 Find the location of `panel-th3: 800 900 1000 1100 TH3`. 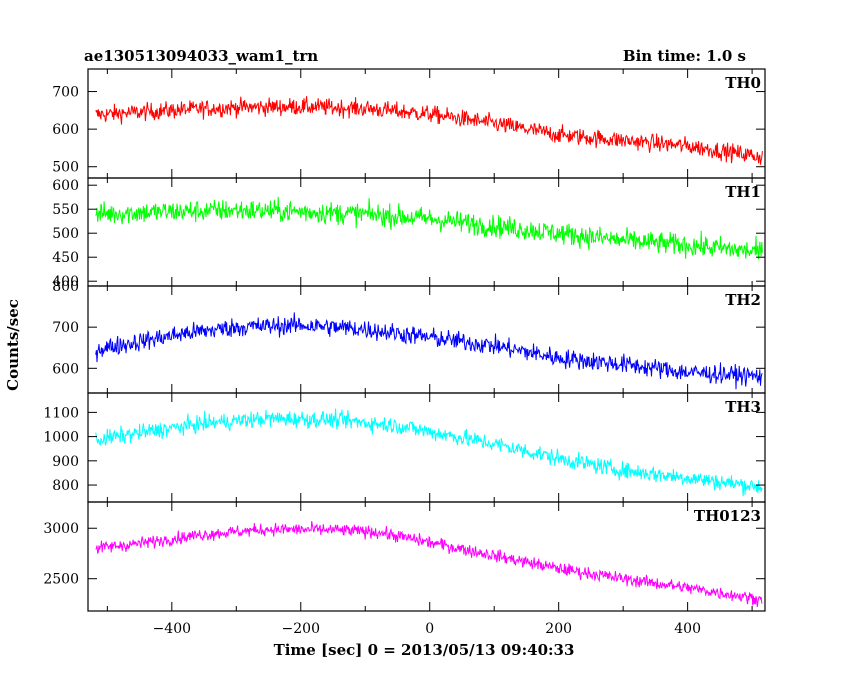

panel-th3: 800 900 1000 1100 TH3 is located at coordinates (404, 447).